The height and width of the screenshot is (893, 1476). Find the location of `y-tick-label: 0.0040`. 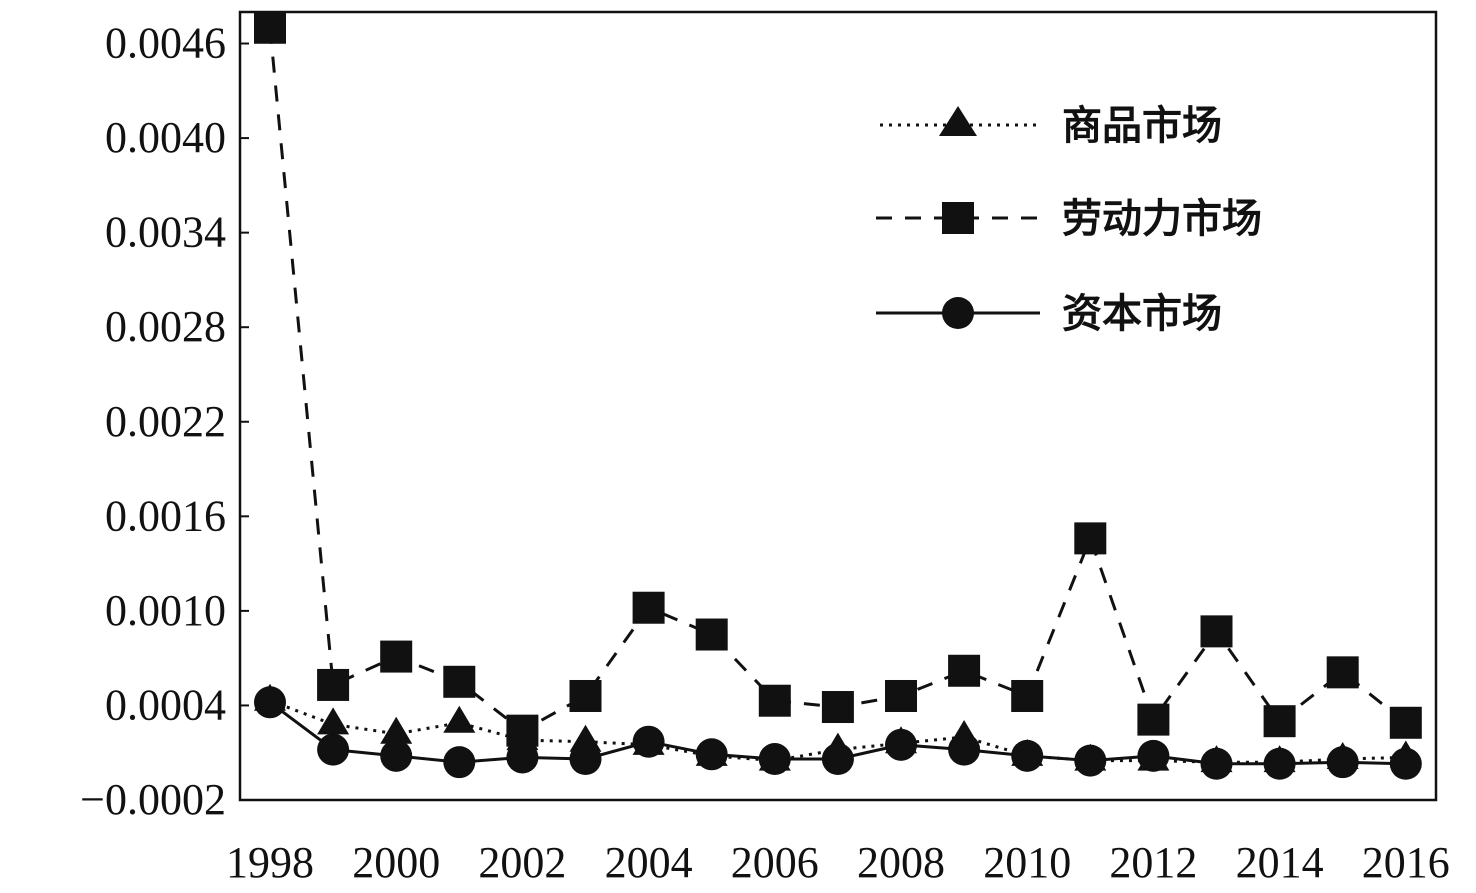

y-tick-label: 0.0040 is located at coordinates (165, 137).